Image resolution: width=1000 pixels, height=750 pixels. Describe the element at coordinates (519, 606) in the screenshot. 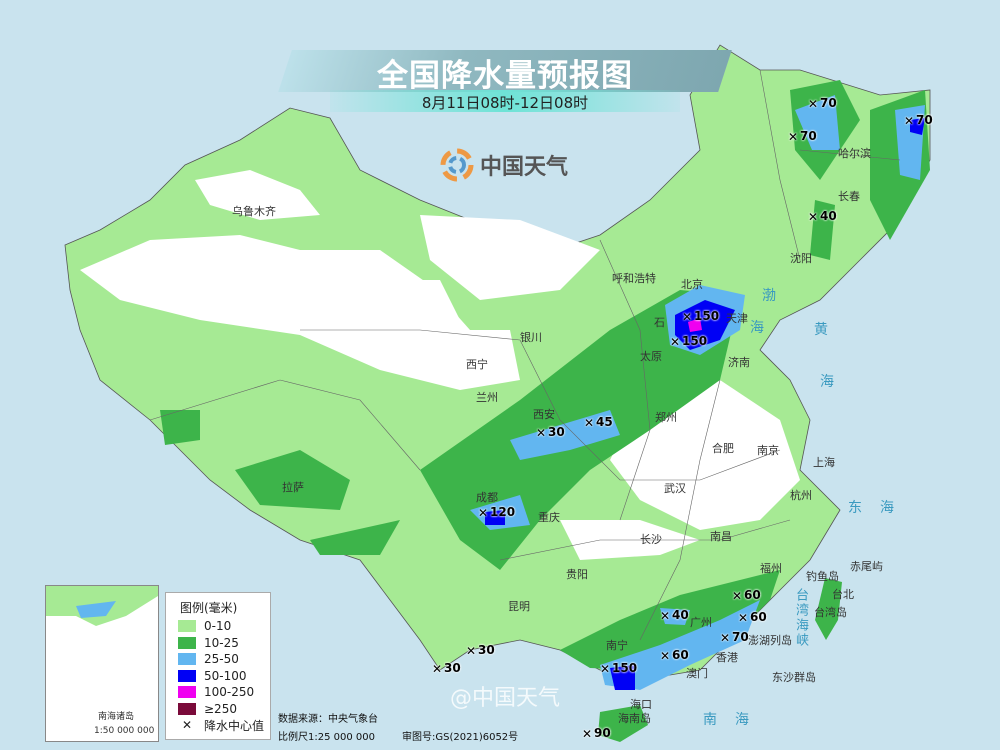

I see `city-label: 昆明` at that location.